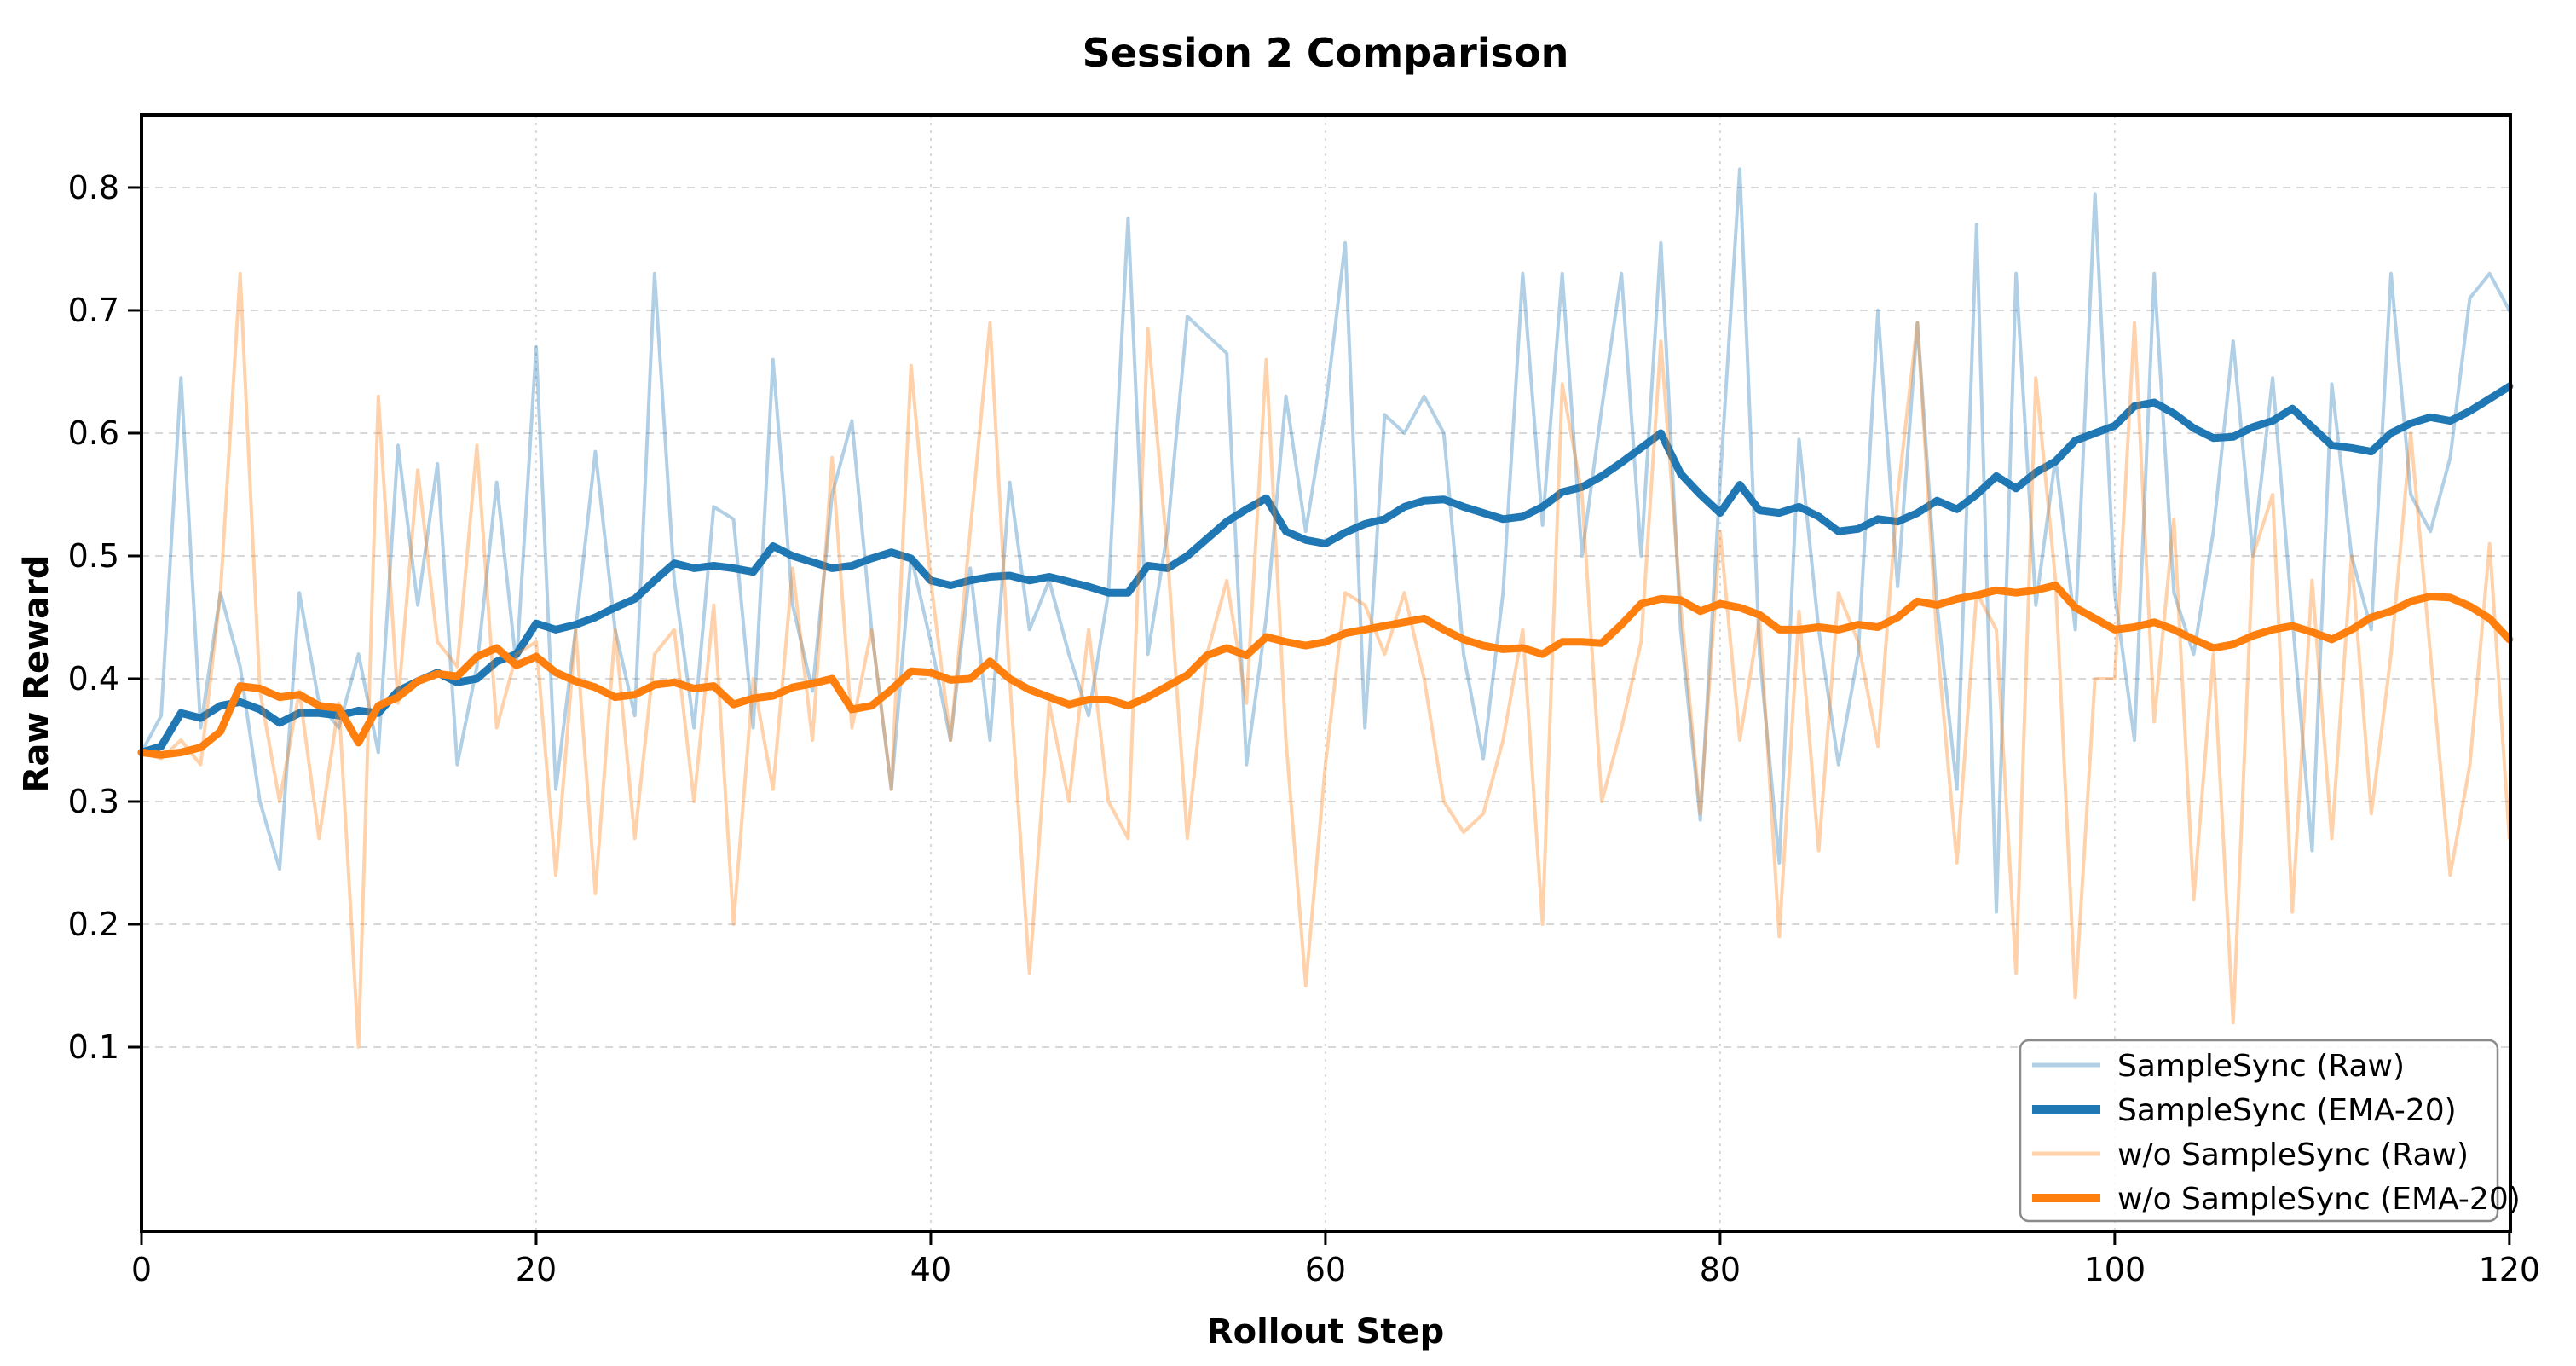  I want to click on legend-box, so click(2259, 1131).